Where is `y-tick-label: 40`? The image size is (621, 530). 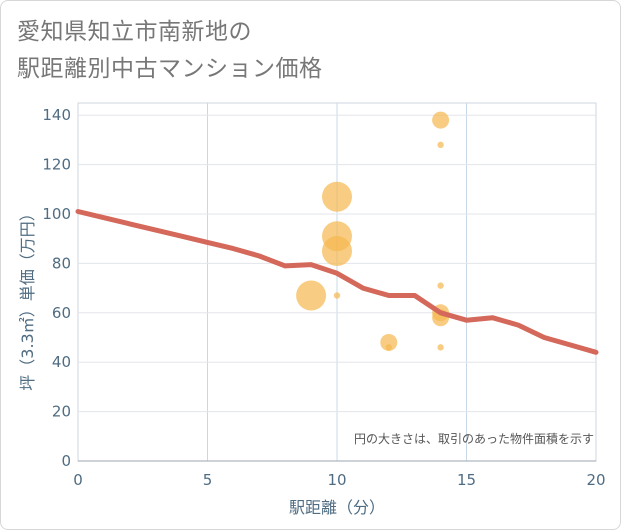 y-tick-label: 40 is located at coordinates (61, 362).